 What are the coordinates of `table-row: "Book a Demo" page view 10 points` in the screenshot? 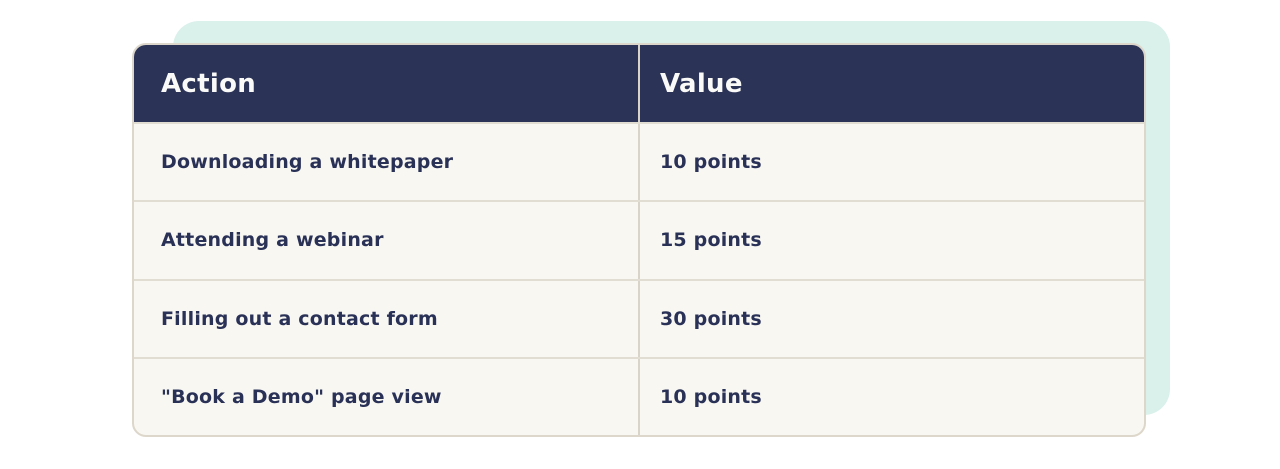 It's located at (639, 395).